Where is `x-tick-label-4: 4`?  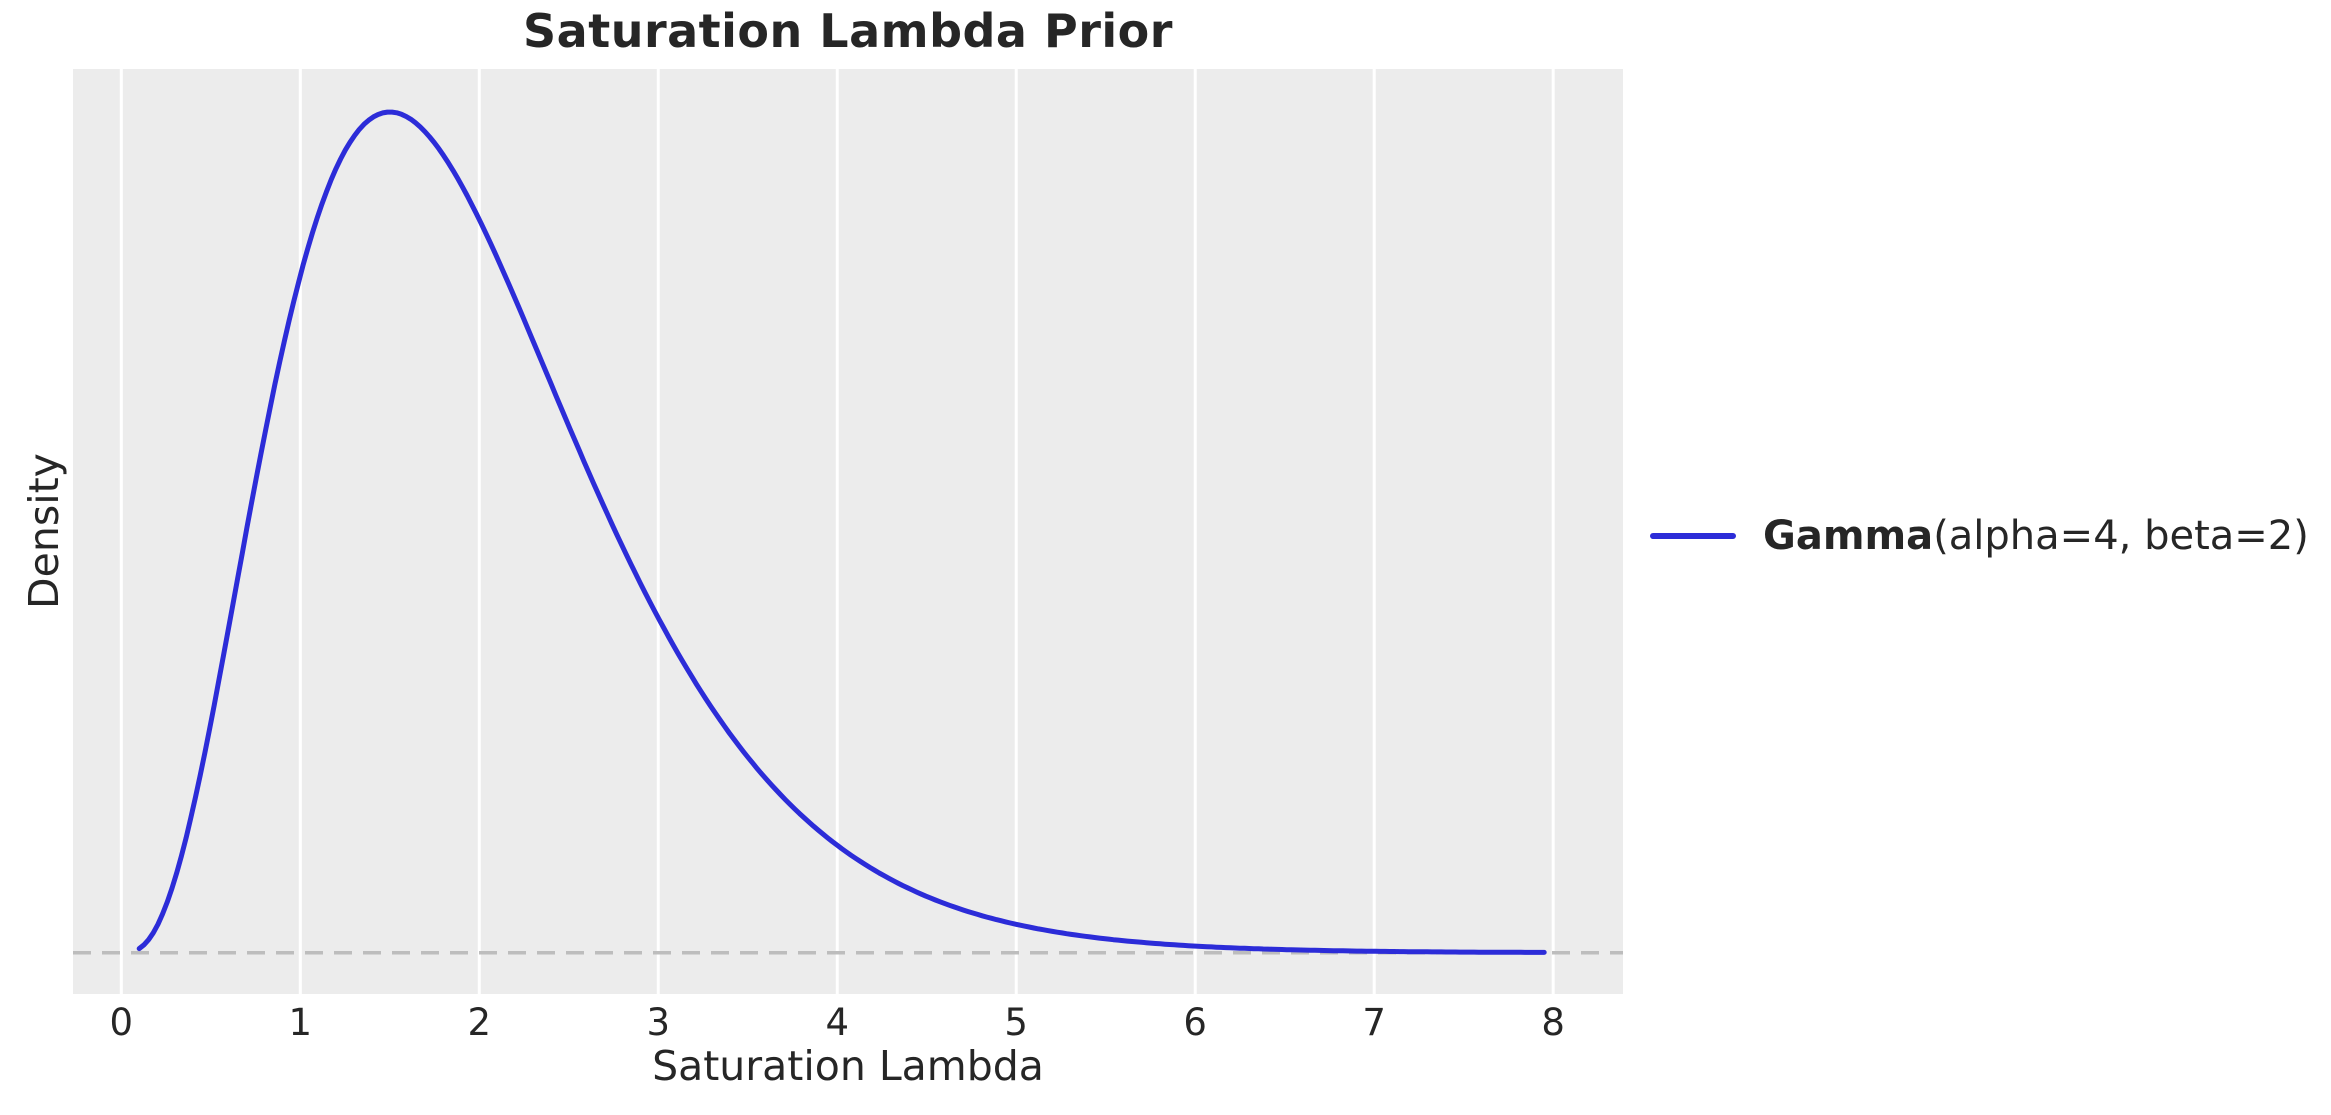 x-tick-label-4: 4 is located at coordinates (837, 1022).